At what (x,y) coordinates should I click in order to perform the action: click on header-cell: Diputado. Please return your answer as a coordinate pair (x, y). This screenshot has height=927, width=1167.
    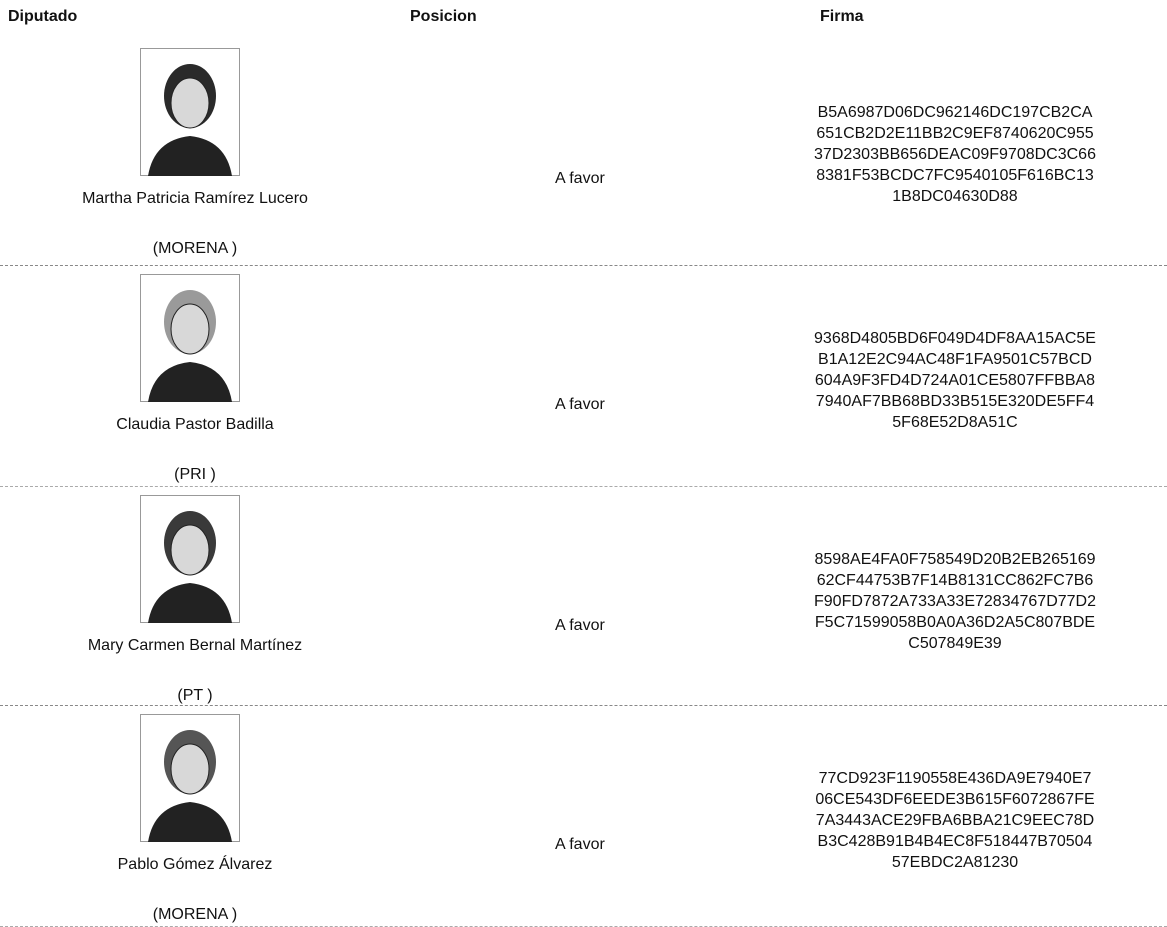
    Looking at the image, I should click on (43, 16).